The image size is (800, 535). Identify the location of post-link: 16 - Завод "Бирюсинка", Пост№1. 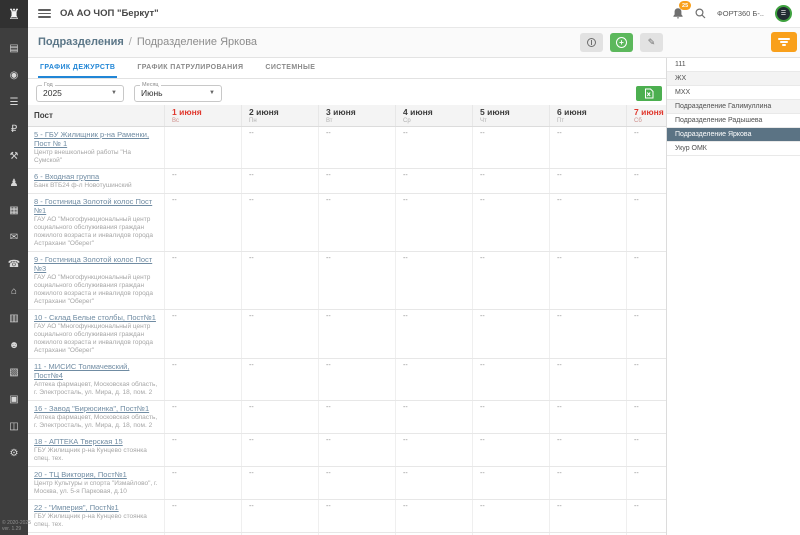
(92, 408).